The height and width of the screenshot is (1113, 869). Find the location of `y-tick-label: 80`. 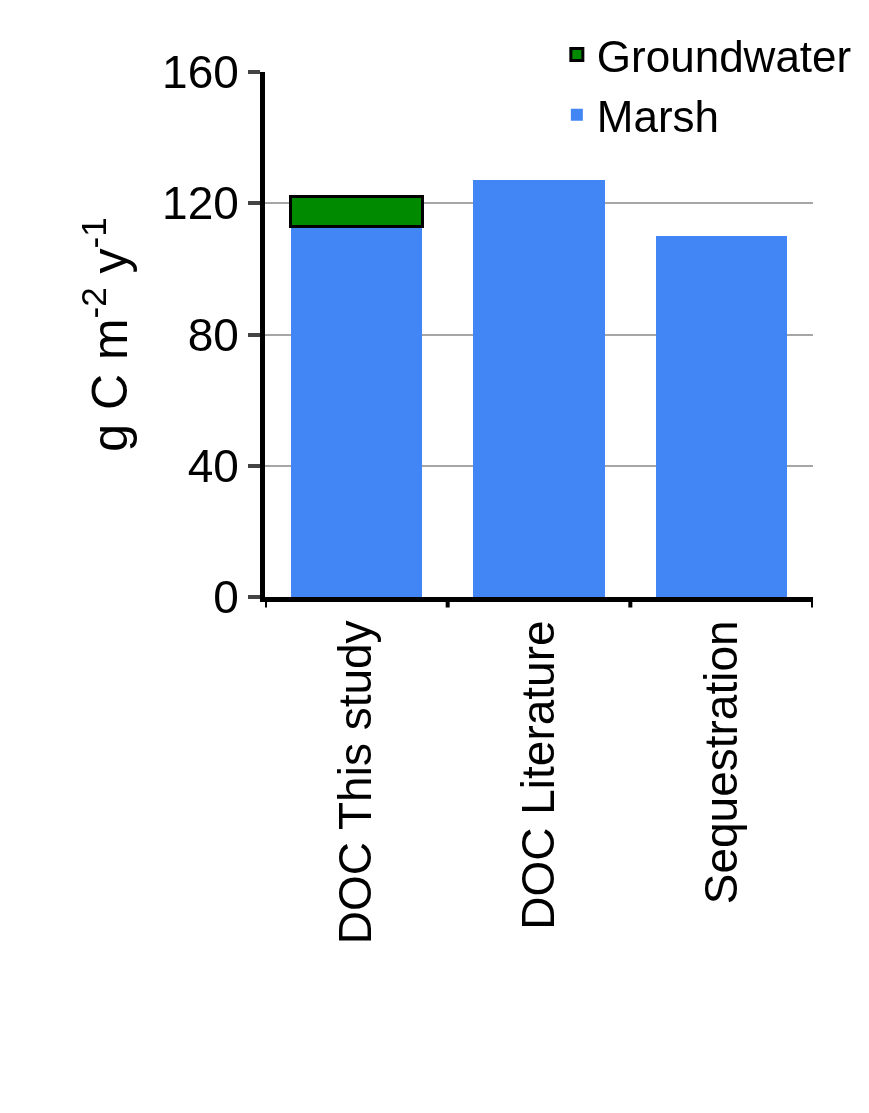

y-tick-label: 80 is located at coordinates (213, 334).